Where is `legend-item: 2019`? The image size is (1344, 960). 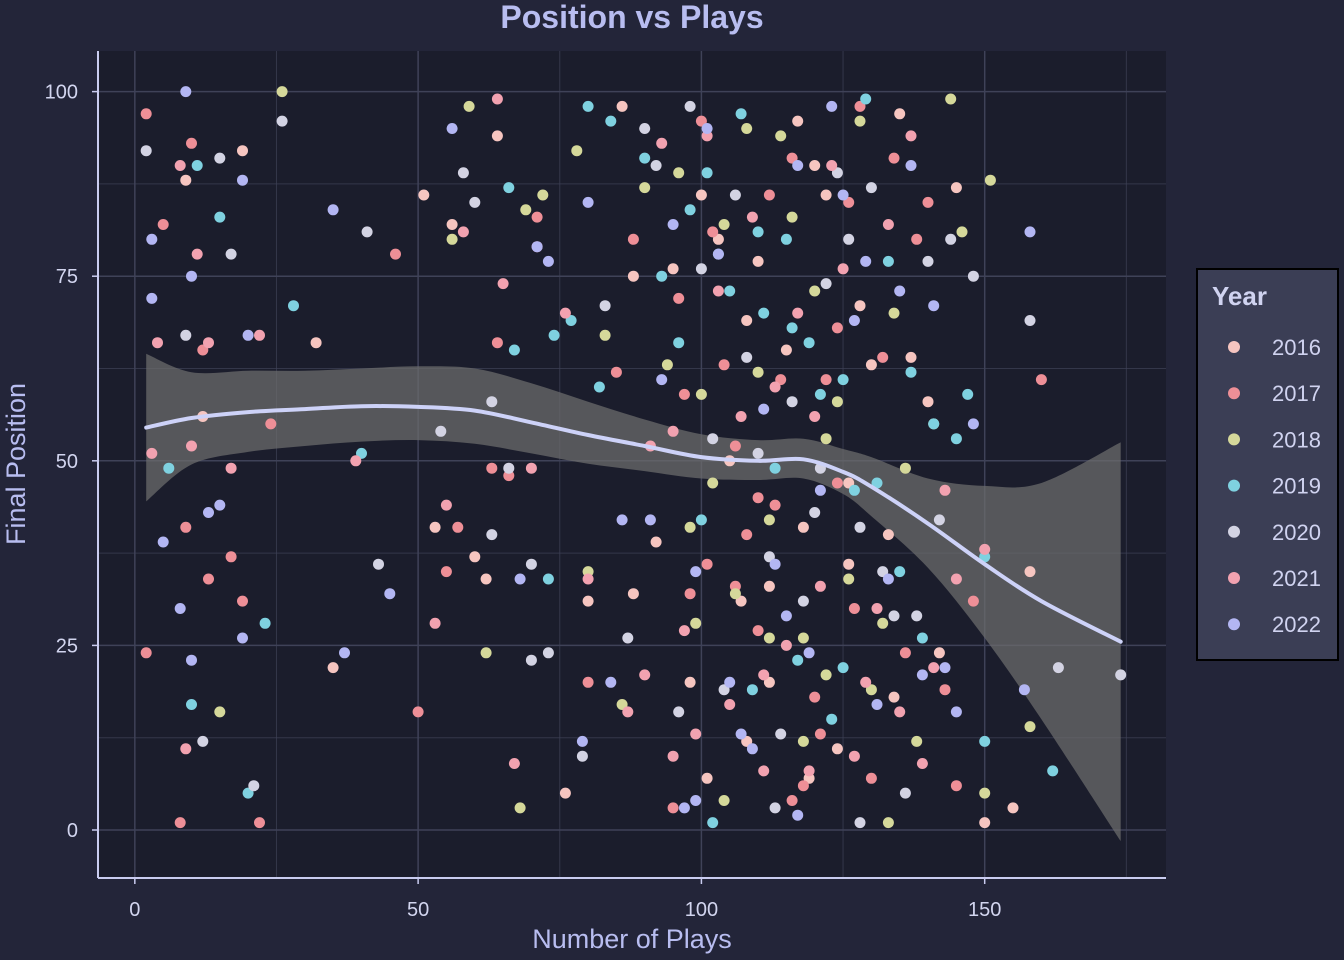
legend-item: 2019 is located at coordinates (1274, 486).